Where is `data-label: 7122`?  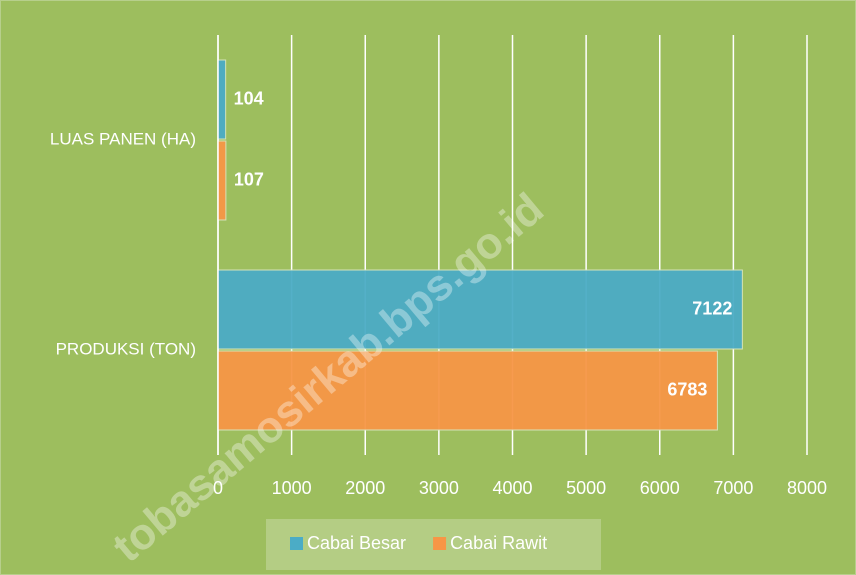
data-label: 7122 is located at coordinates (712, 308).